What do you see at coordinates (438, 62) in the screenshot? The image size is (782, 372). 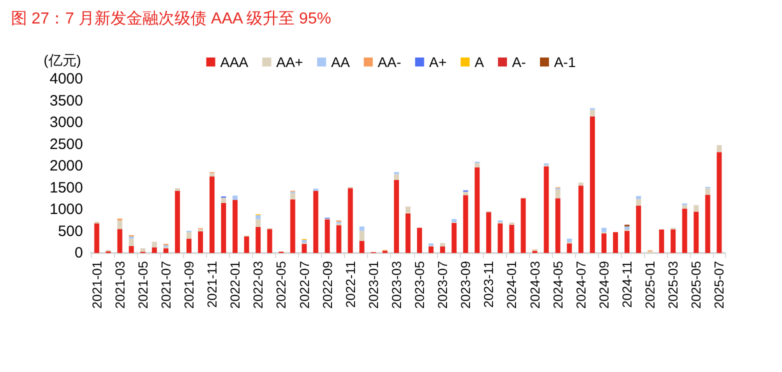 I see `legend-label: A+` at bounding box center [438, 62].